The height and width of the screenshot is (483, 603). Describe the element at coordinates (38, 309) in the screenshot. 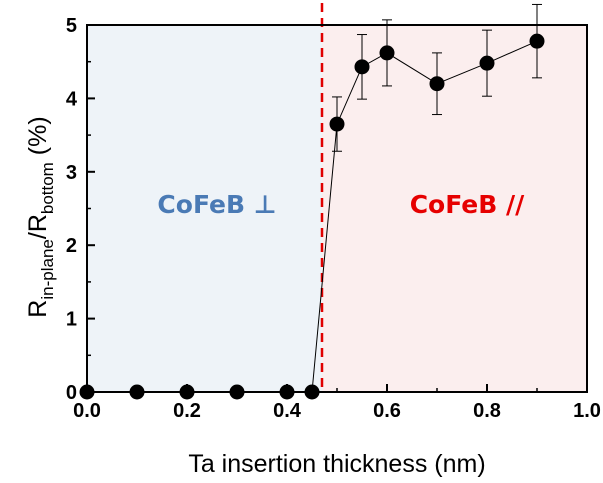

I see `y-axis-title-r: R` at that location.